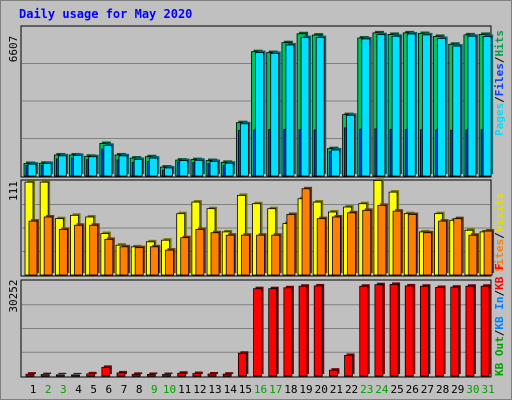 This screenshot has height=400, width=512. I want to click on day-label: 11, so click(184, 389).